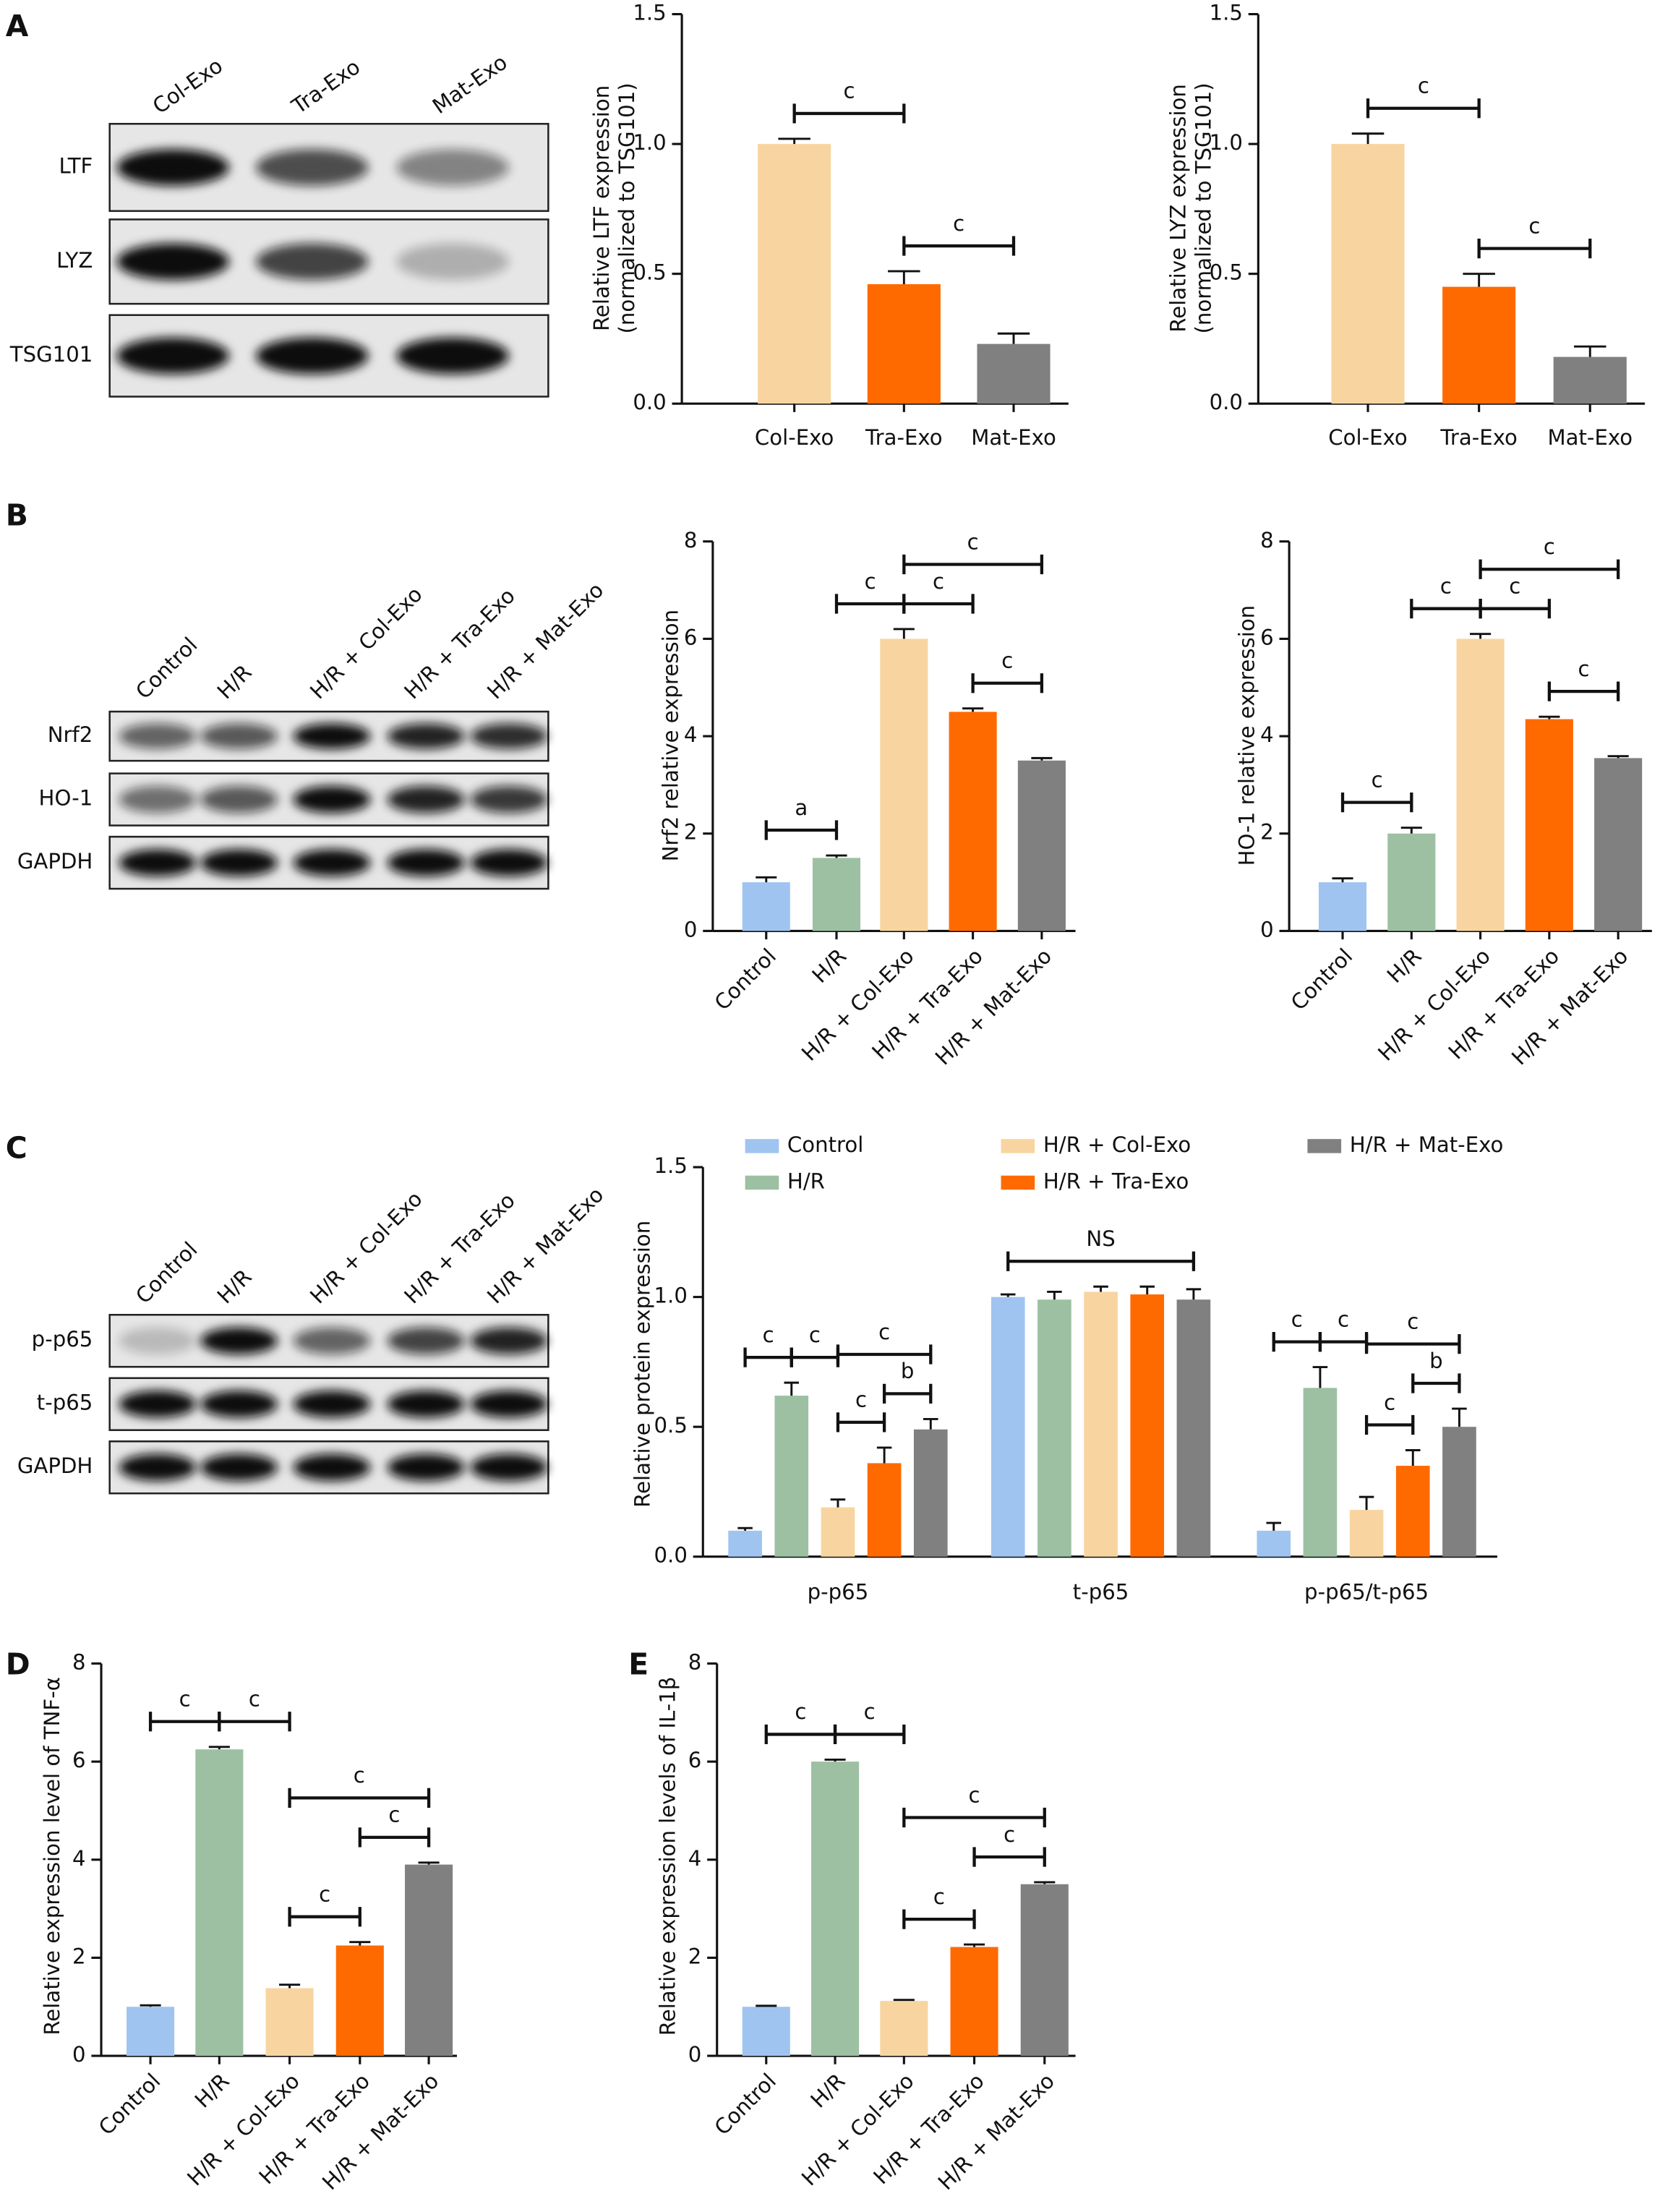  What do you see at coordinates (55, 861) in the screenshot?
I see `row-label: GAPDH` at bounding box center [55, 861].